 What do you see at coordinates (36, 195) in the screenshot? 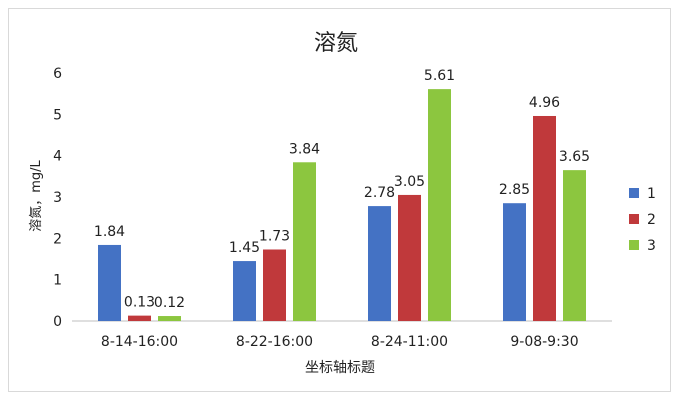
I see `y-axis-title: 溶氮，mg/L` at bounding box center [36, 195].